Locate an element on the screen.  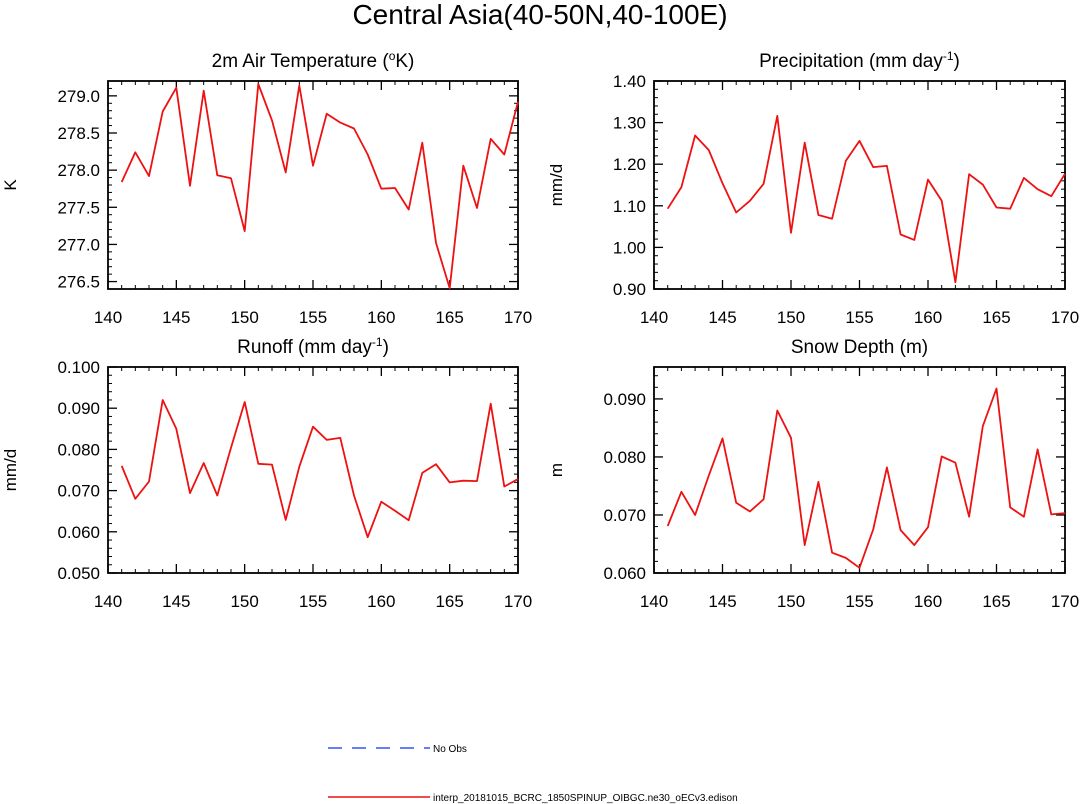
figure-title: Central Asia(40-50N,40-100E) is located at coordinates (539, 15).